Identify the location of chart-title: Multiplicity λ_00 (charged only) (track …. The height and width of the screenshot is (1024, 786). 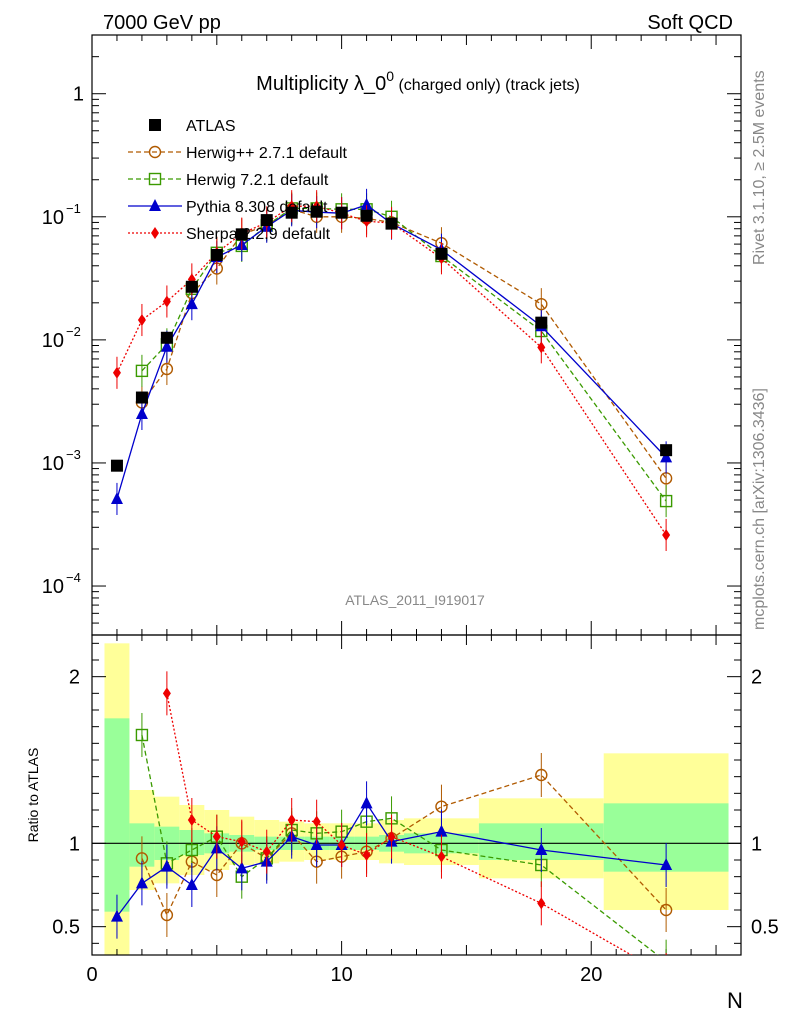
(418, 81).